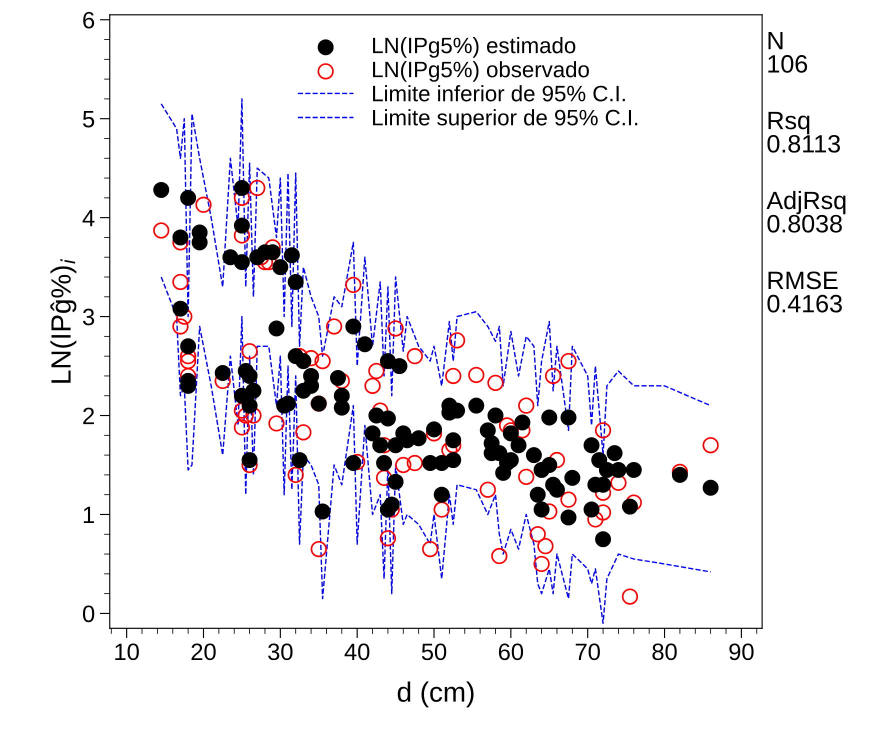 This screenshot has height=740, width=871. What do you see at coordinates (664, 651) in the screenshot?
I see `x-tick-label: 80` at bounding box center [664, 651].